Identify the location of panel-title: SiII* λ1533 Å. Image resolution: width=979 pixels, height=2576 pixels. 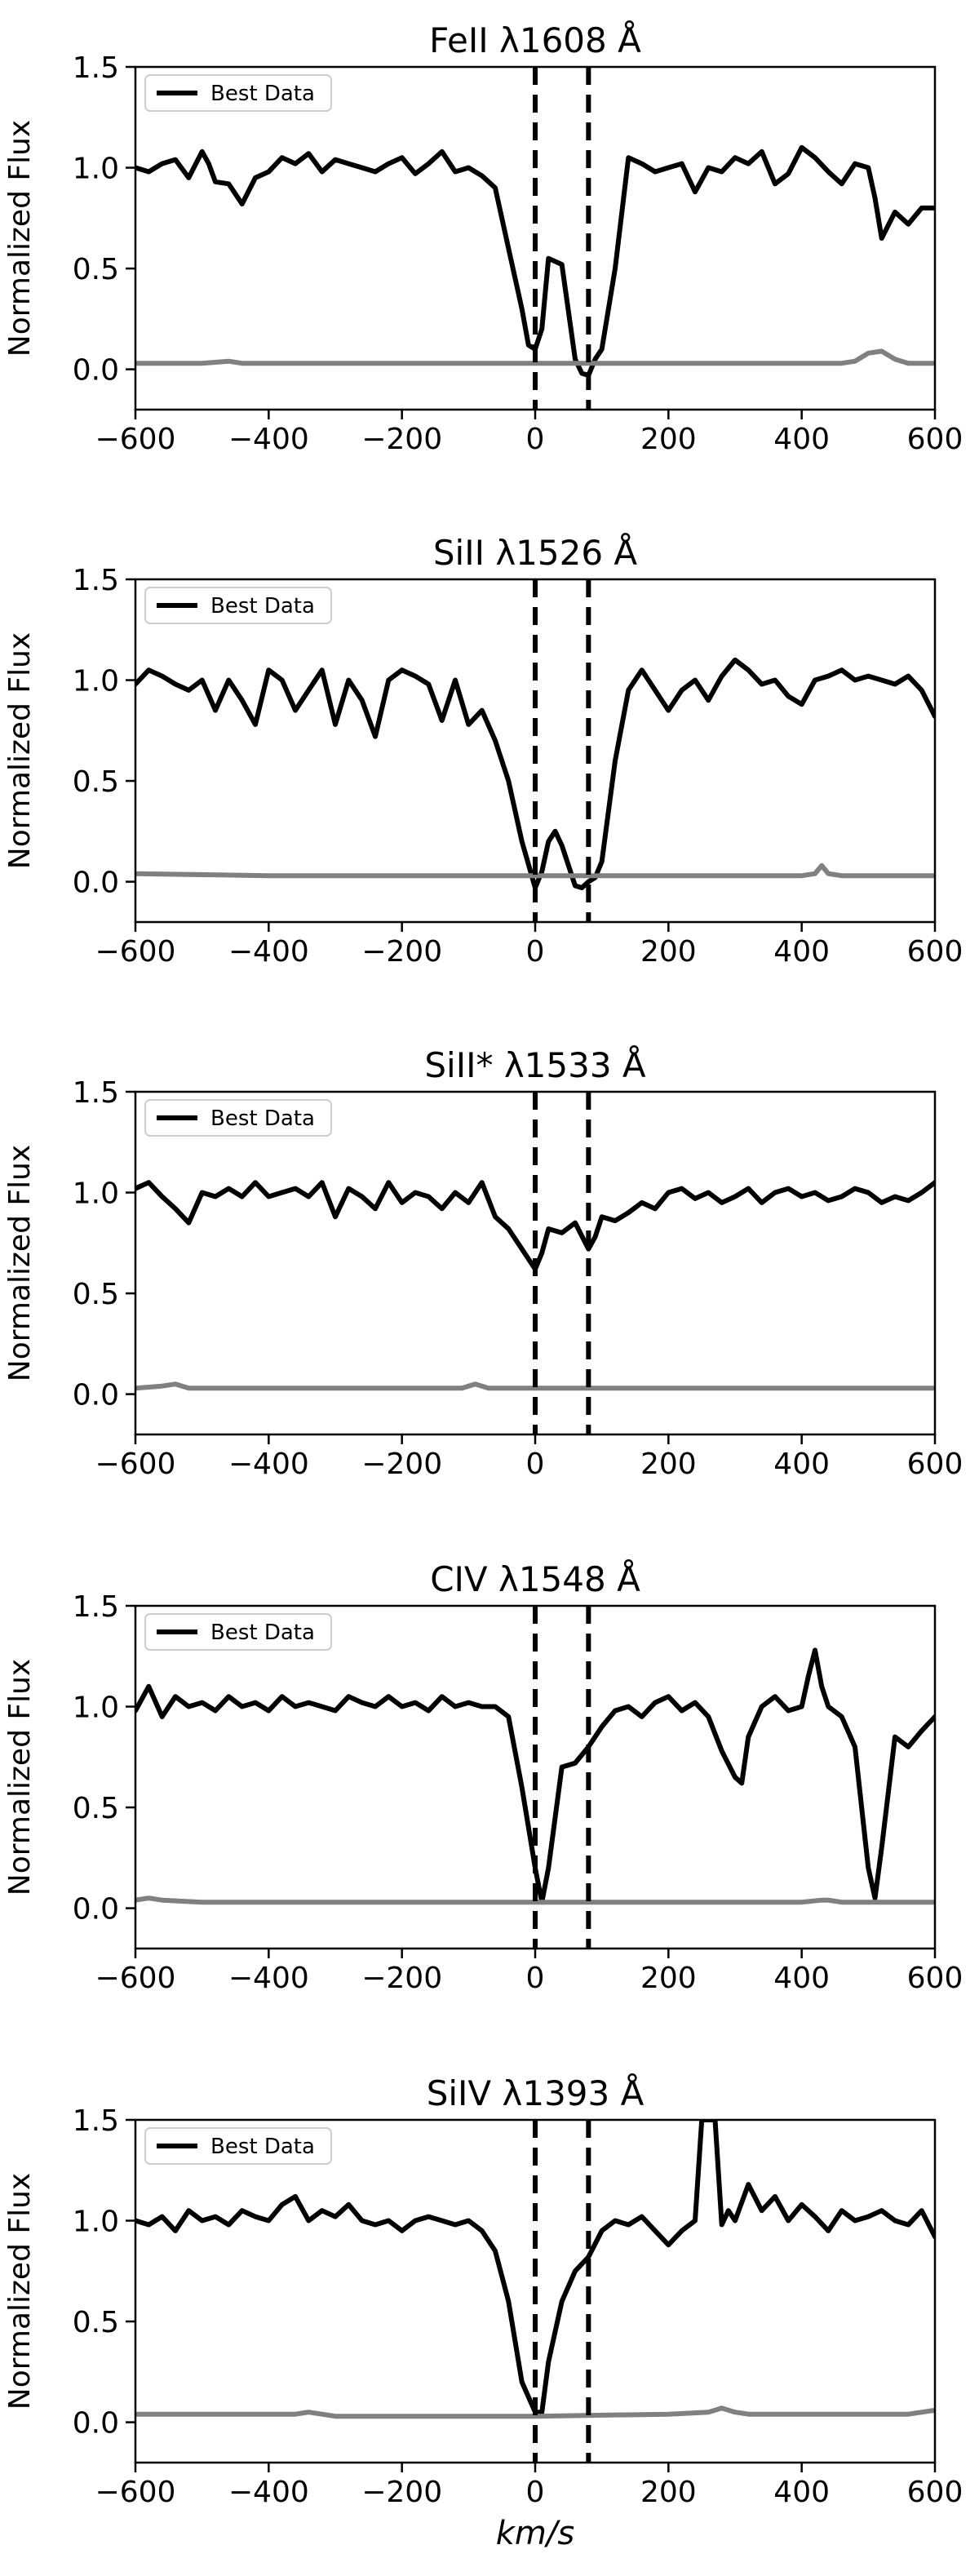
(535, 1064).